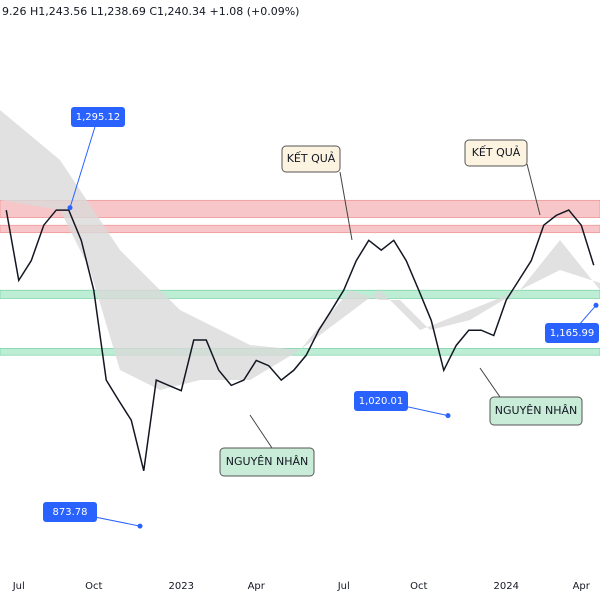 Image resolution: width=600 pixels, height=600 pixels. I want to click on x-tick-label: 2023, so click(181, 586).